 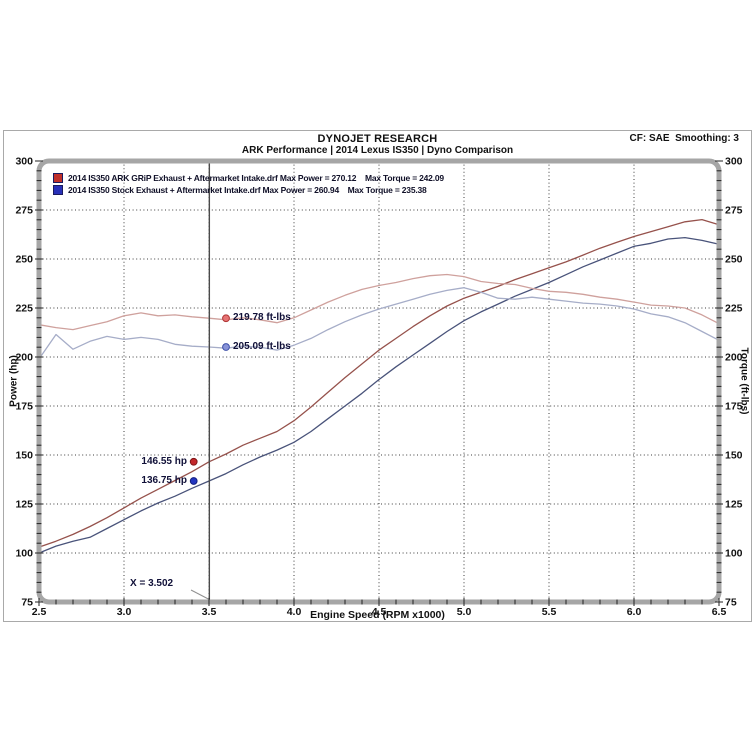 What do you see at coordinates (719, 612) in the screenshot?
I see `x-tick-label: 6.5` at bounding box center [719, 612].